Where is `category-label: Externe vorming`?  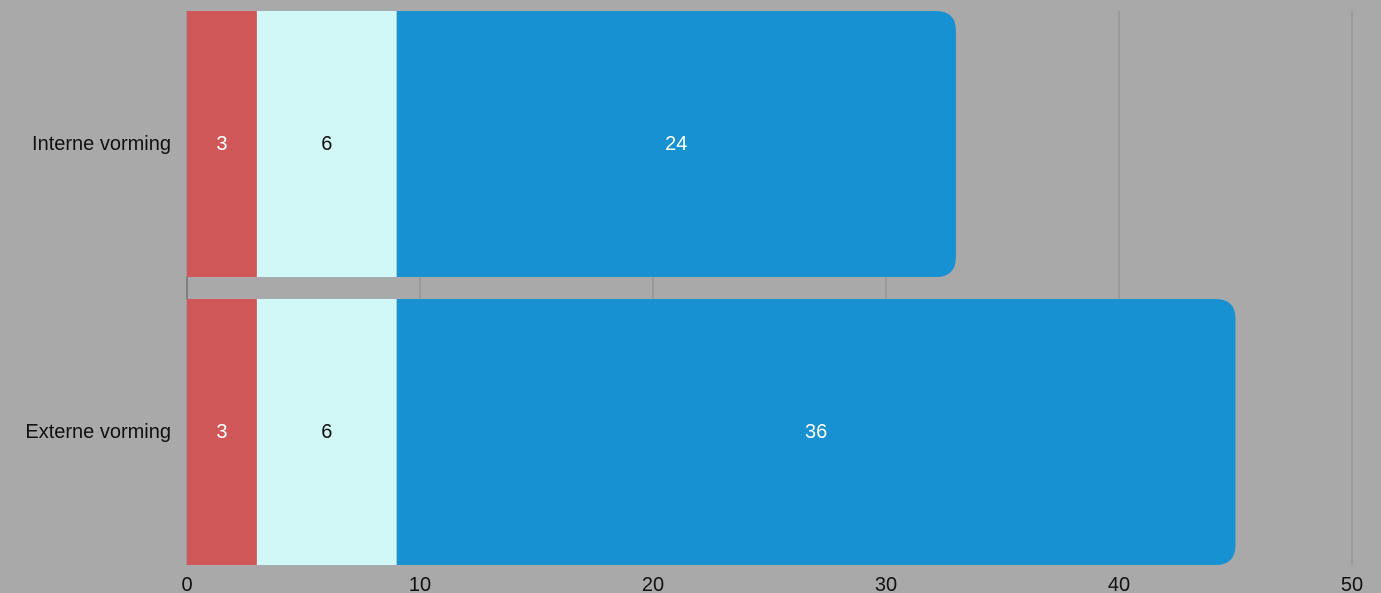
category-label: Externe vorming is located at coordinates (98, 432).